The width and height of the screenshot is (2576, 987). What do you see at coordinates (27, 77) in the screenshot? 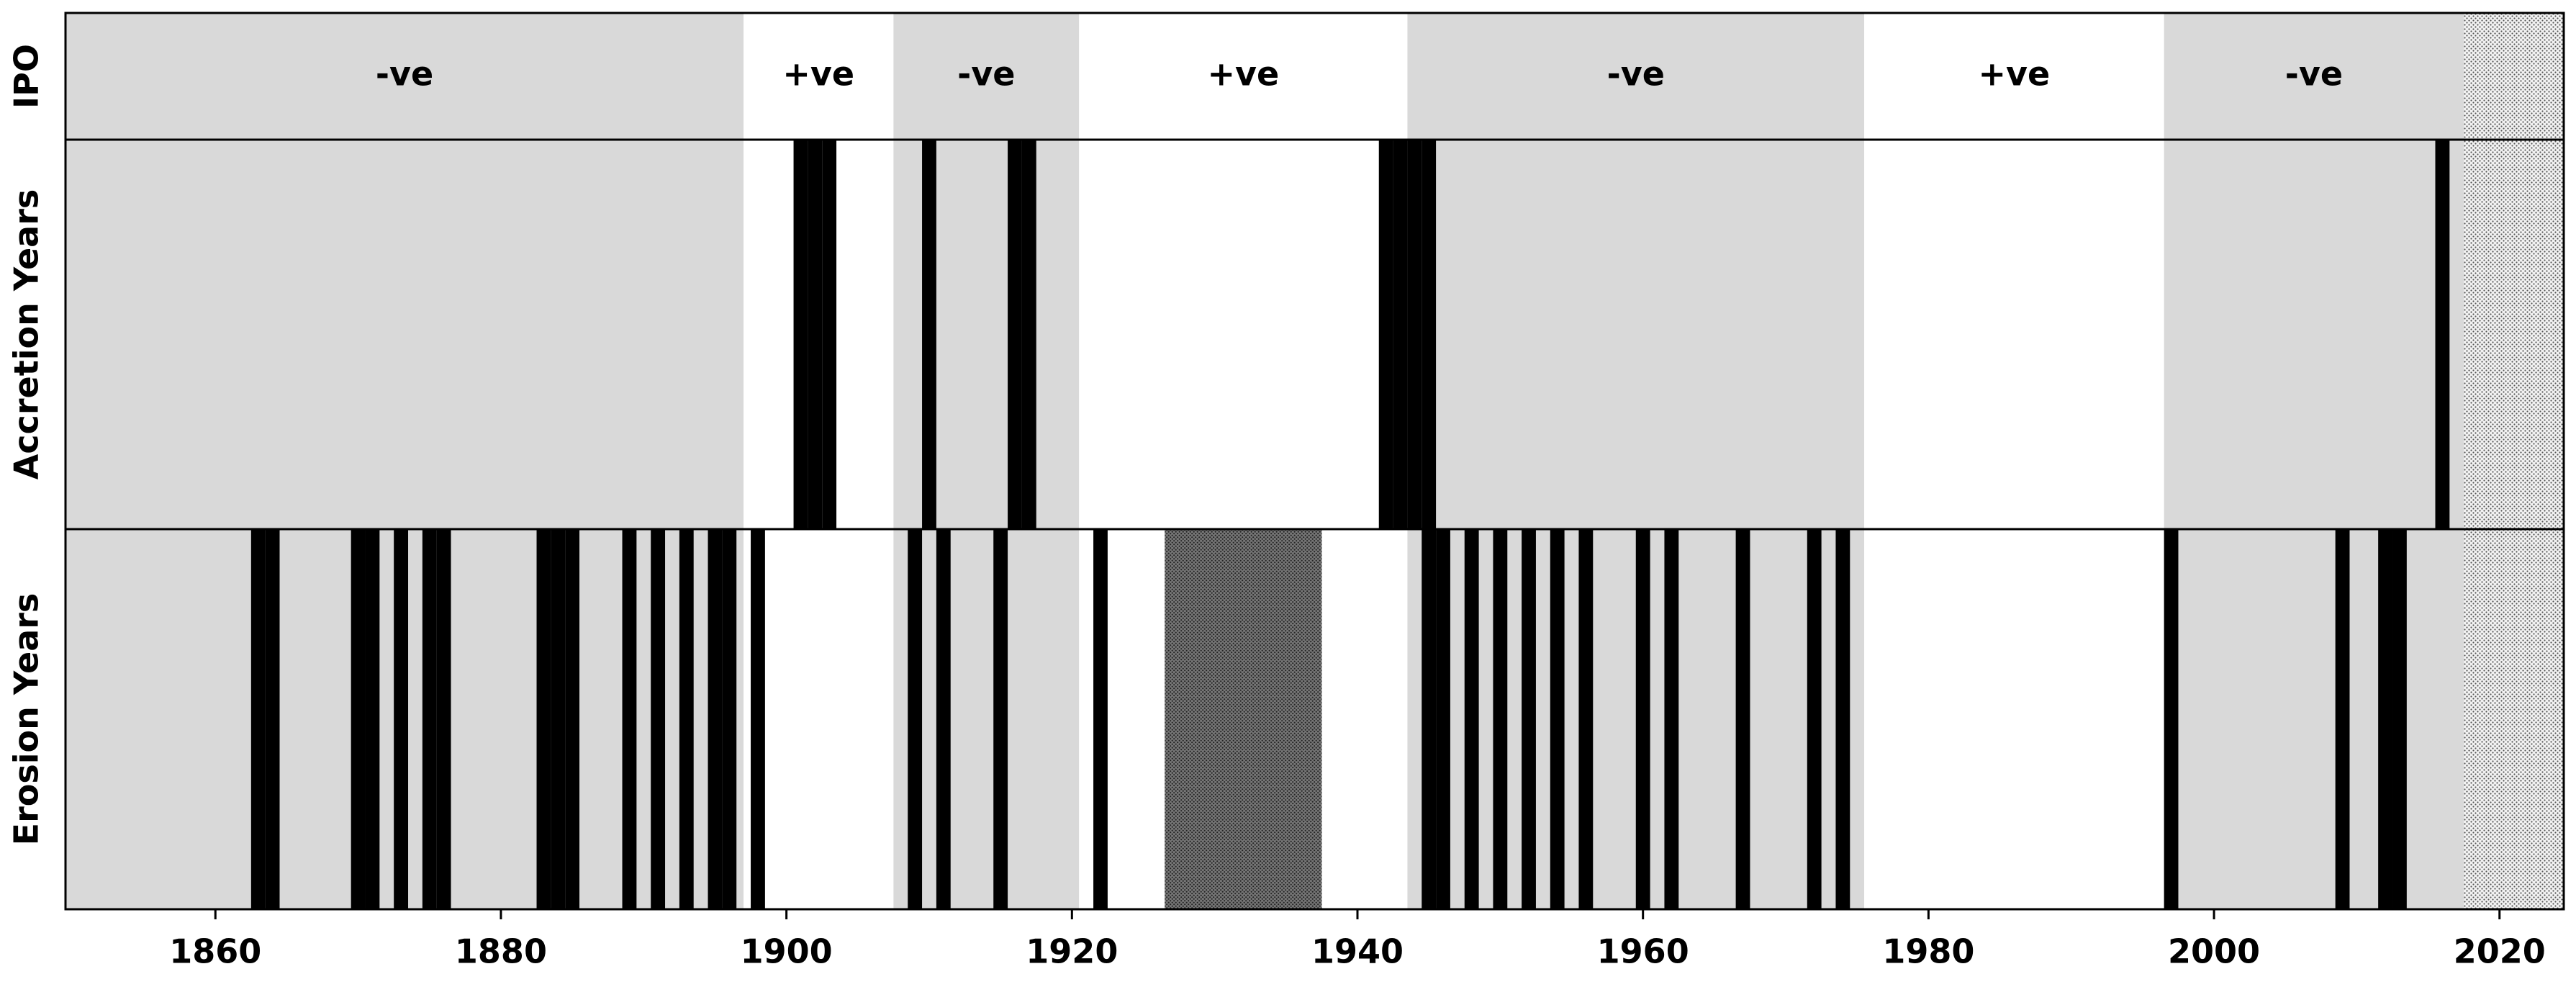
I see `row-label: IPO` at bounding box center [27, 77].